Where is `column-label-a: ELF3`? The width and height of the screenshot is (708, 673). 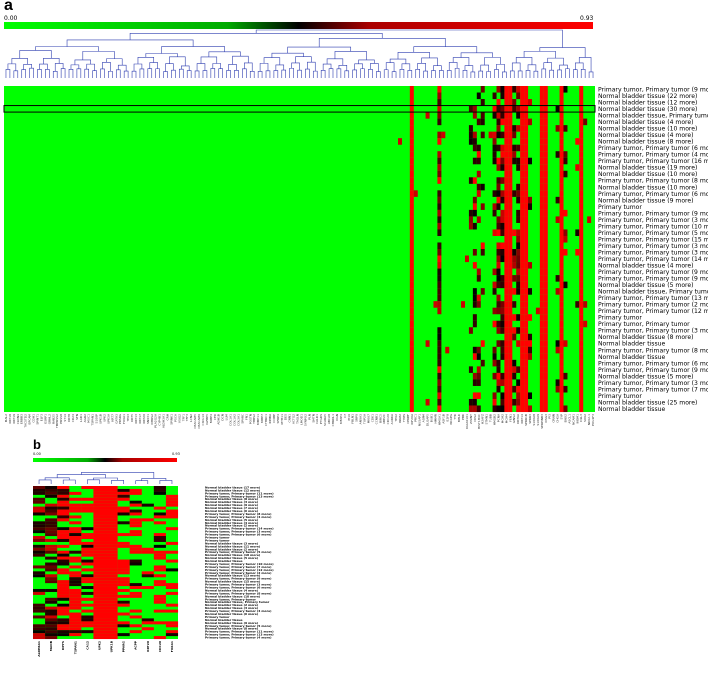 column-label-a: ELF3 is located at coordinates (41, 417).